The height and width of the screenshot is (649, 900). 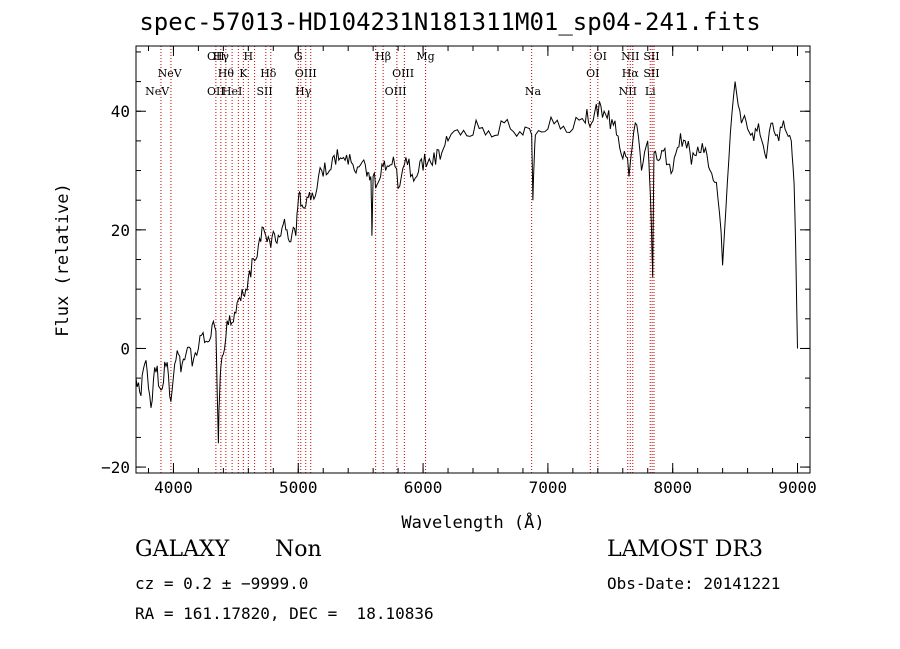 I want to click on object-type: GALAXY, so click(x=182, y=549).